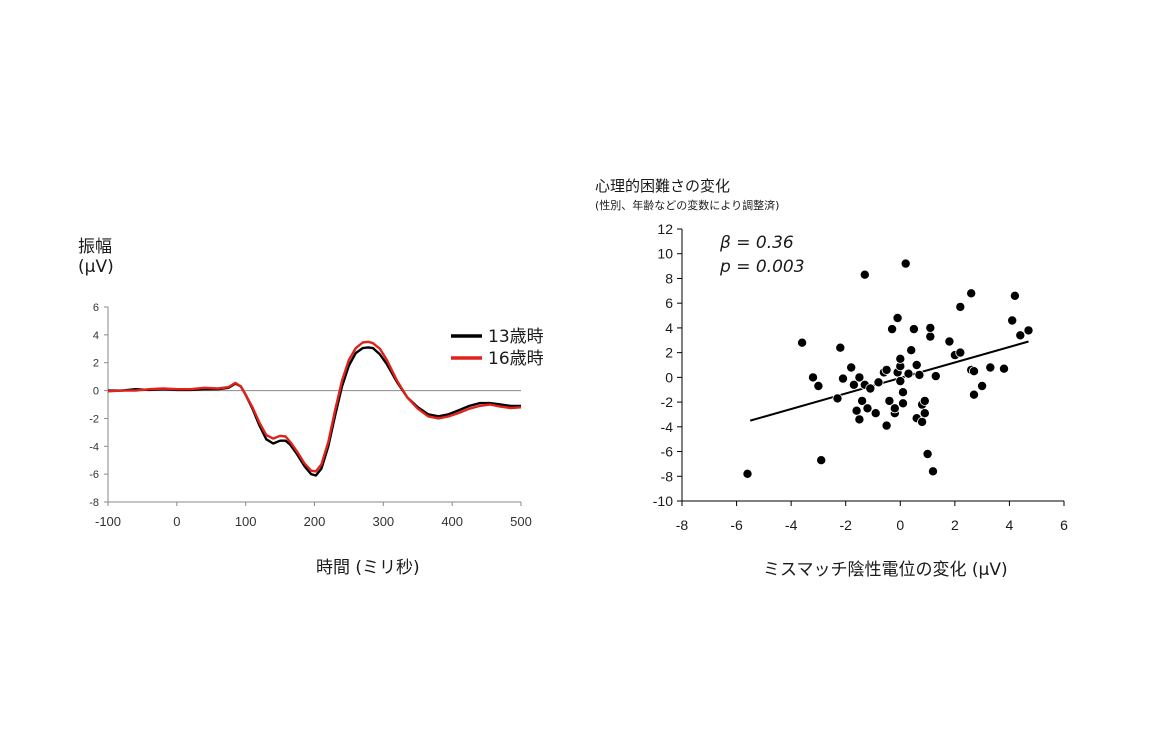 The width and height of the screenshot is (1150, 750). Describe the element at coordinates (955, 525) in the screenshot. I see `x-tick-label: 2` at that location.